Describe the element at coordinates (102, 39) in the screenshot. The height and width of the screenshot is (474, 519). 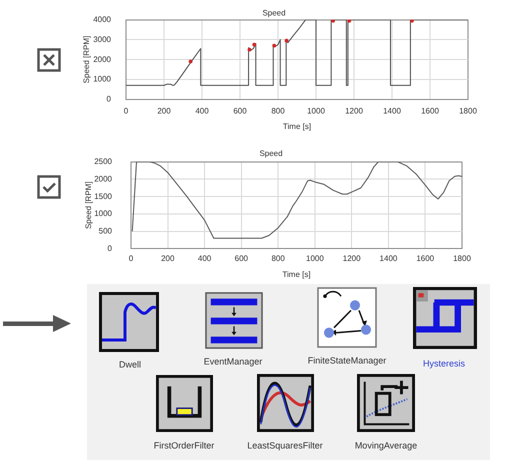
I see `y-tick-label: 3000` at that location.